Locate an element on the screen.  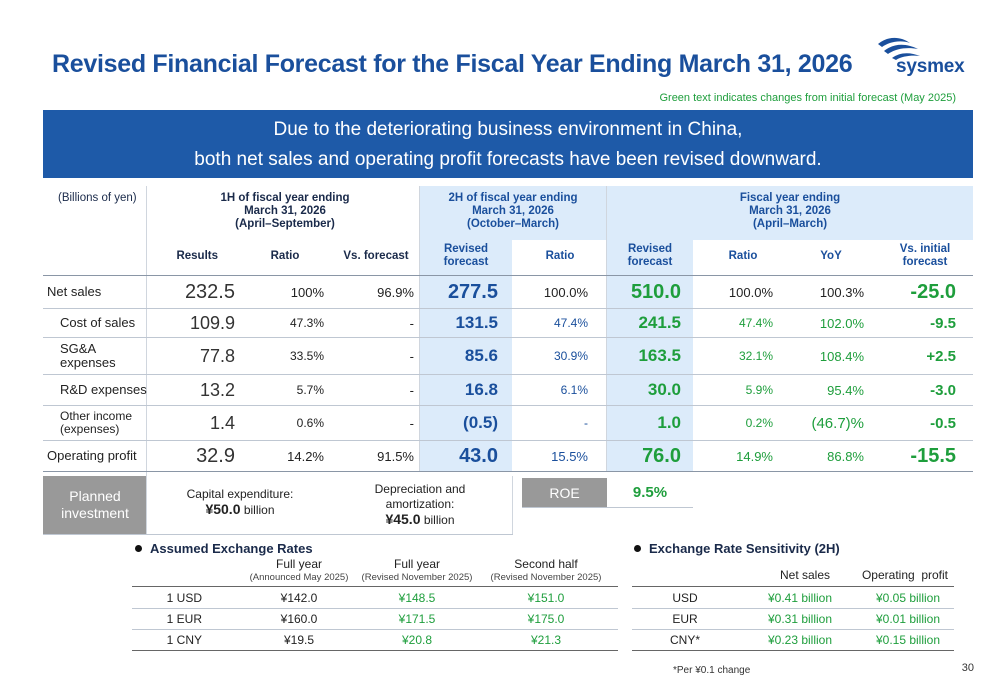
op-profit-vs-initial: -15.5 is located at coordinates (933, 455).